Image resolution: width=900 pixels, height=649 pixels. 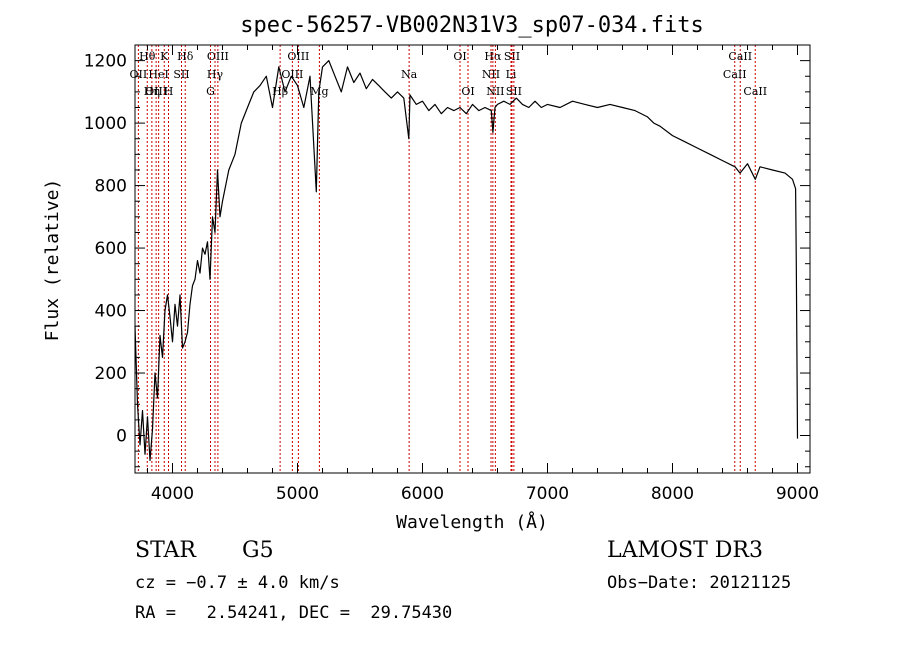 I want to click on line-marker-label: K, so click(x=164, y=56).